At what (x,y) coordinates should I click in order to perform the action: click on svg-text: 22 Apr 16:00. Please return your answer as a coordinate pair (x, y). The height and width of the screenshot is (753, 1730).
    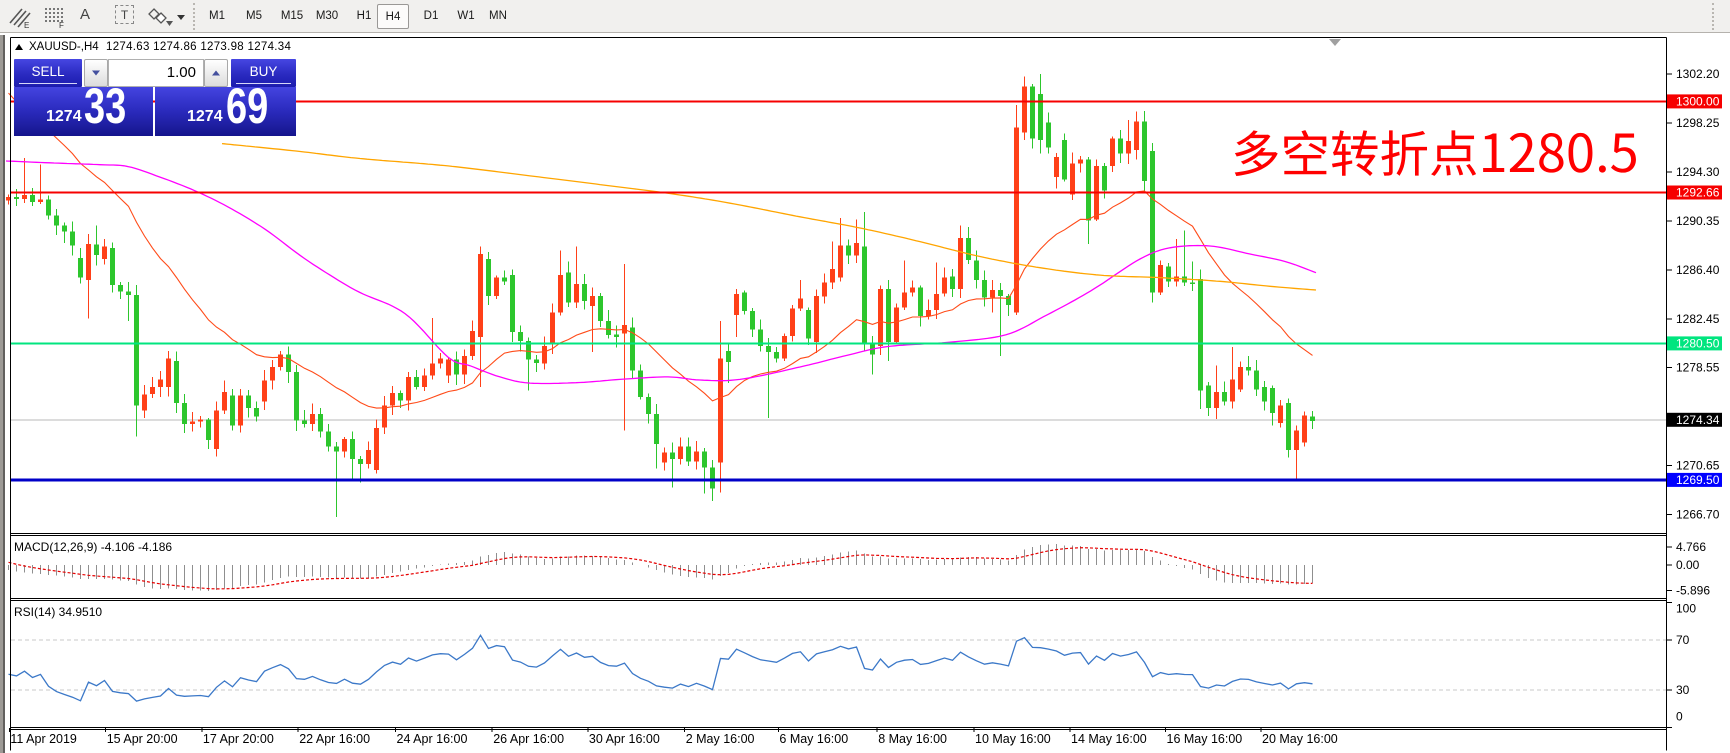
    Looking at the image, I should click on (334, 739).